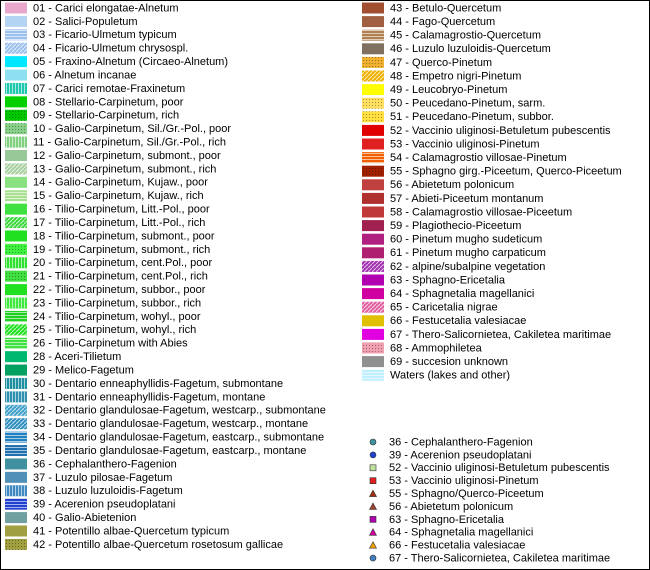 This screenshot has height=570, width=650. Describe the element at coordinates (468, 253) in the screenshot. I see `legend-label: 61 - Pinetum mugho carpaticum` at that location.